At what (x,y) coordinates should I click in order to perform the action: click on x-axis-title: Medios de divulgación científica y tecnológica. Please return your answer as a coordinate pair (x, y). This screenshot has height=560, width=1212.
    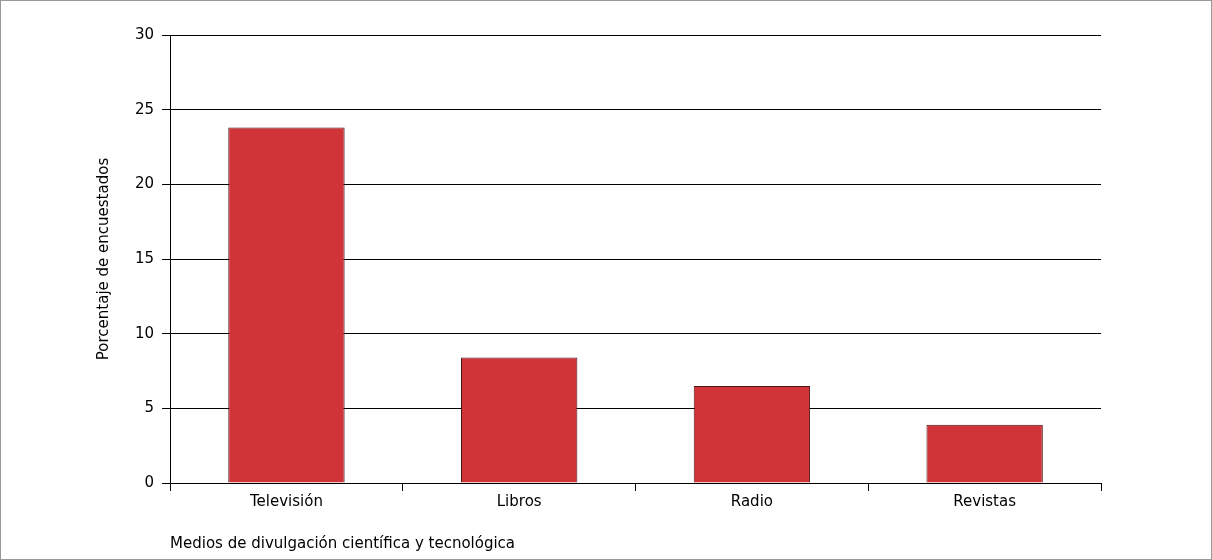
    Looking at the image, I should click on (343, 542).